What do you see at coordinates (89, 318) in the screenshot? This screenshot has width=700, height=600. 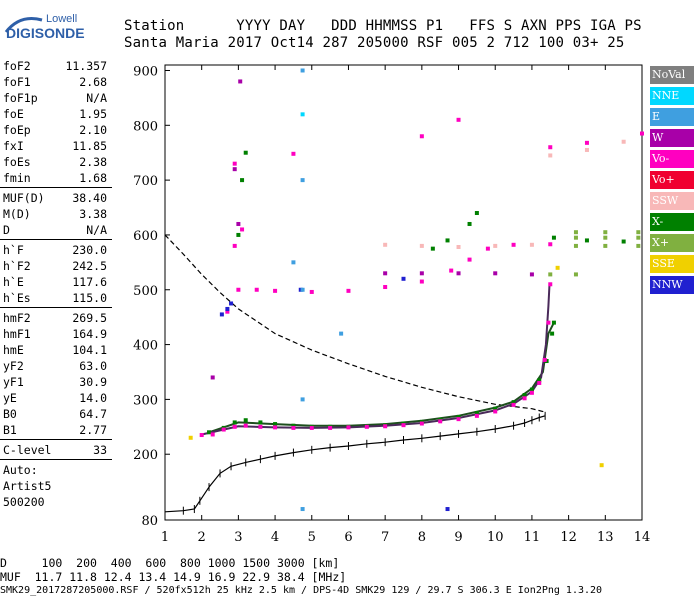 I see `param-value: 269.5` at bounding box center [89, 318].